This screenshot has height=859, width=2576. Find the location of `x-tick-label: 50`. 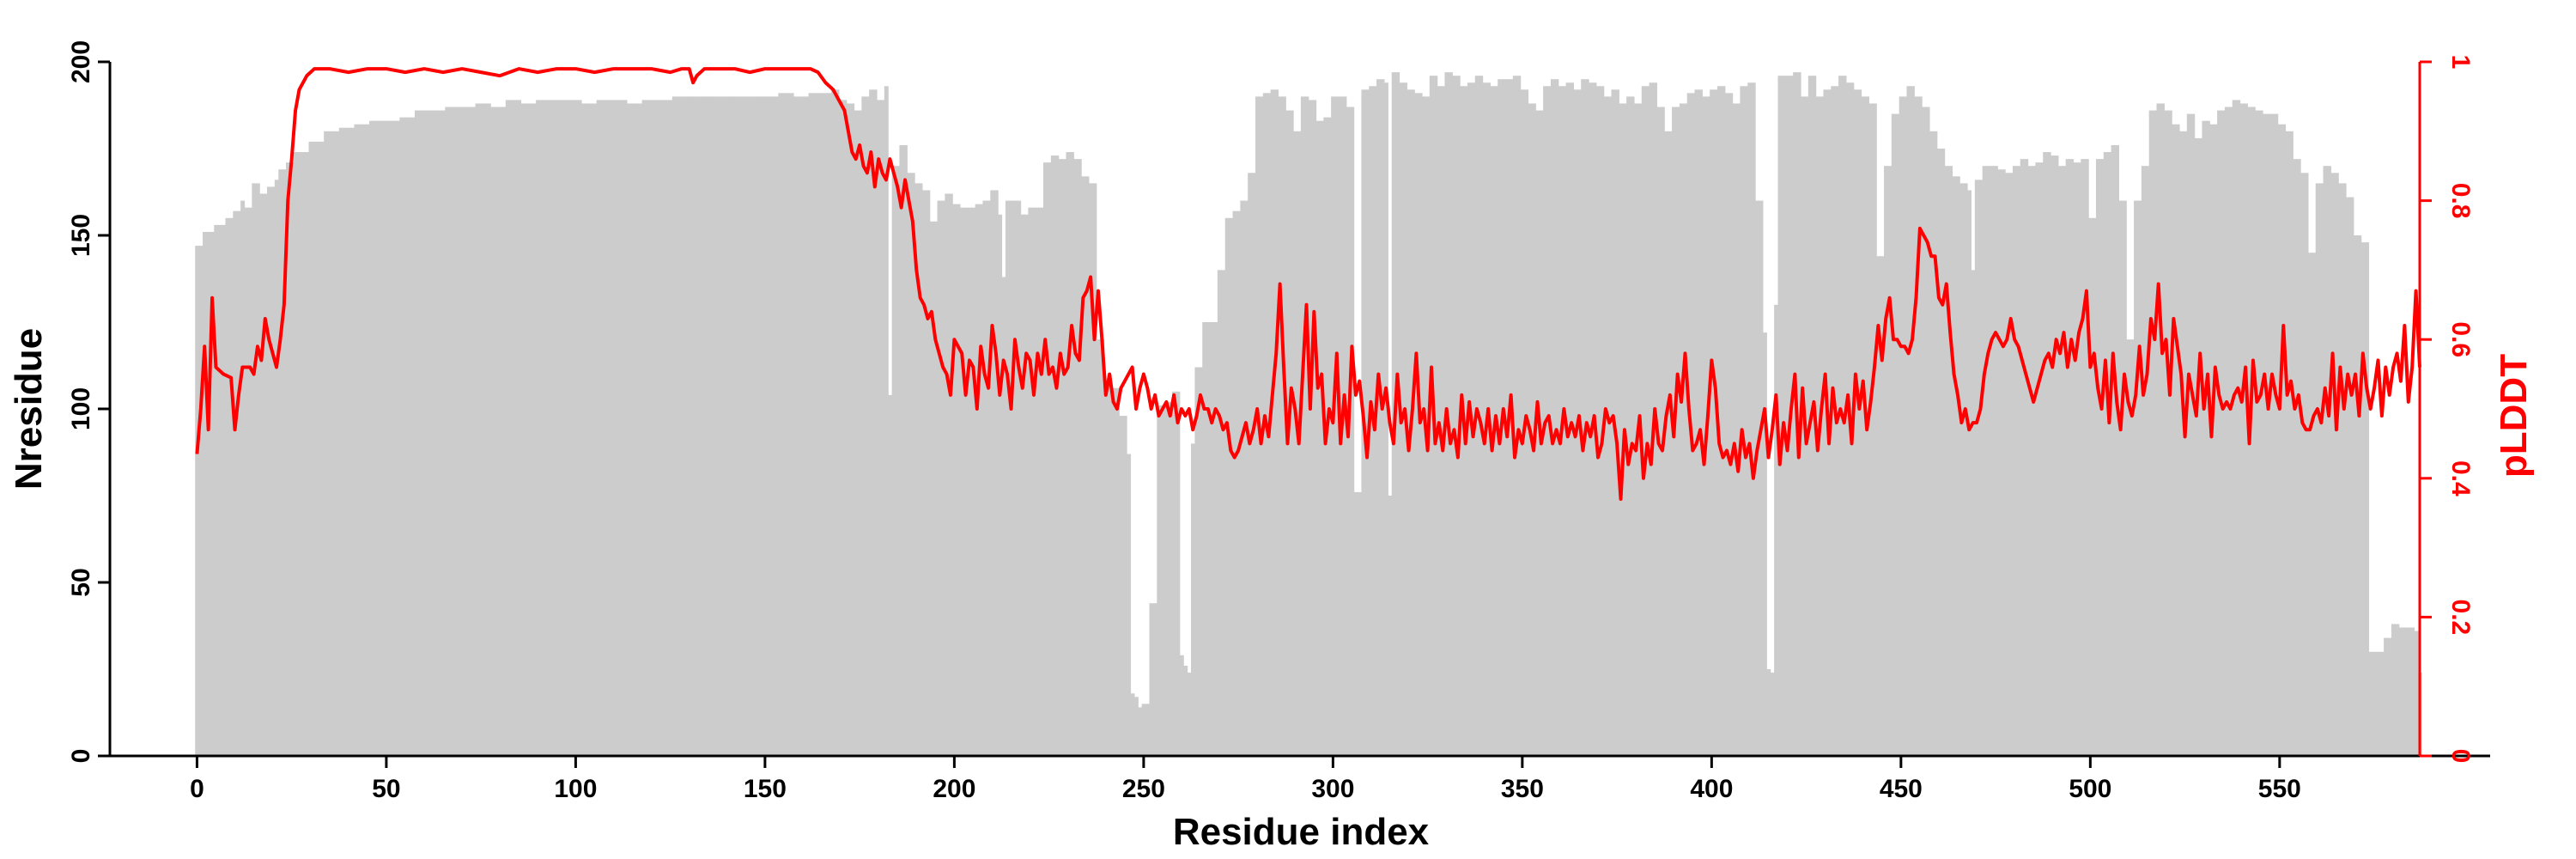

x-tick-label: 50 is located at coordinates (386, 789).